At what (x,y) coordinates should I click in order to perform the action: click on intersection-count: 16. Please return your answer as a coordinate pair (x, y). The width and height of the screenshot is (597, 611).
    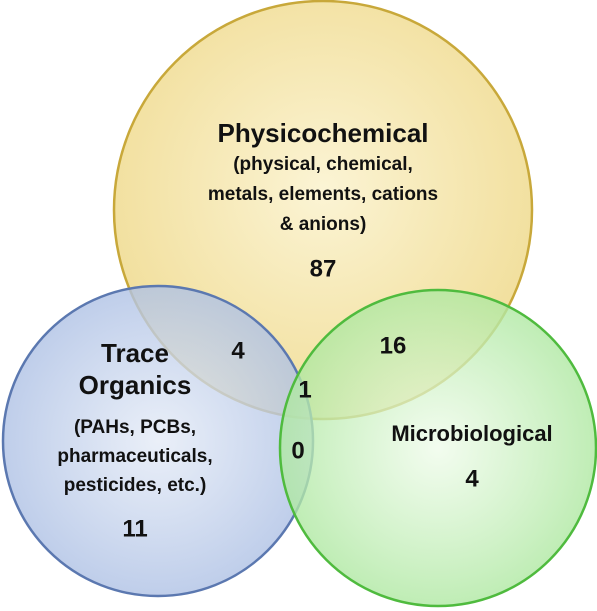
    Looking at the image, I should click on (393, 345).